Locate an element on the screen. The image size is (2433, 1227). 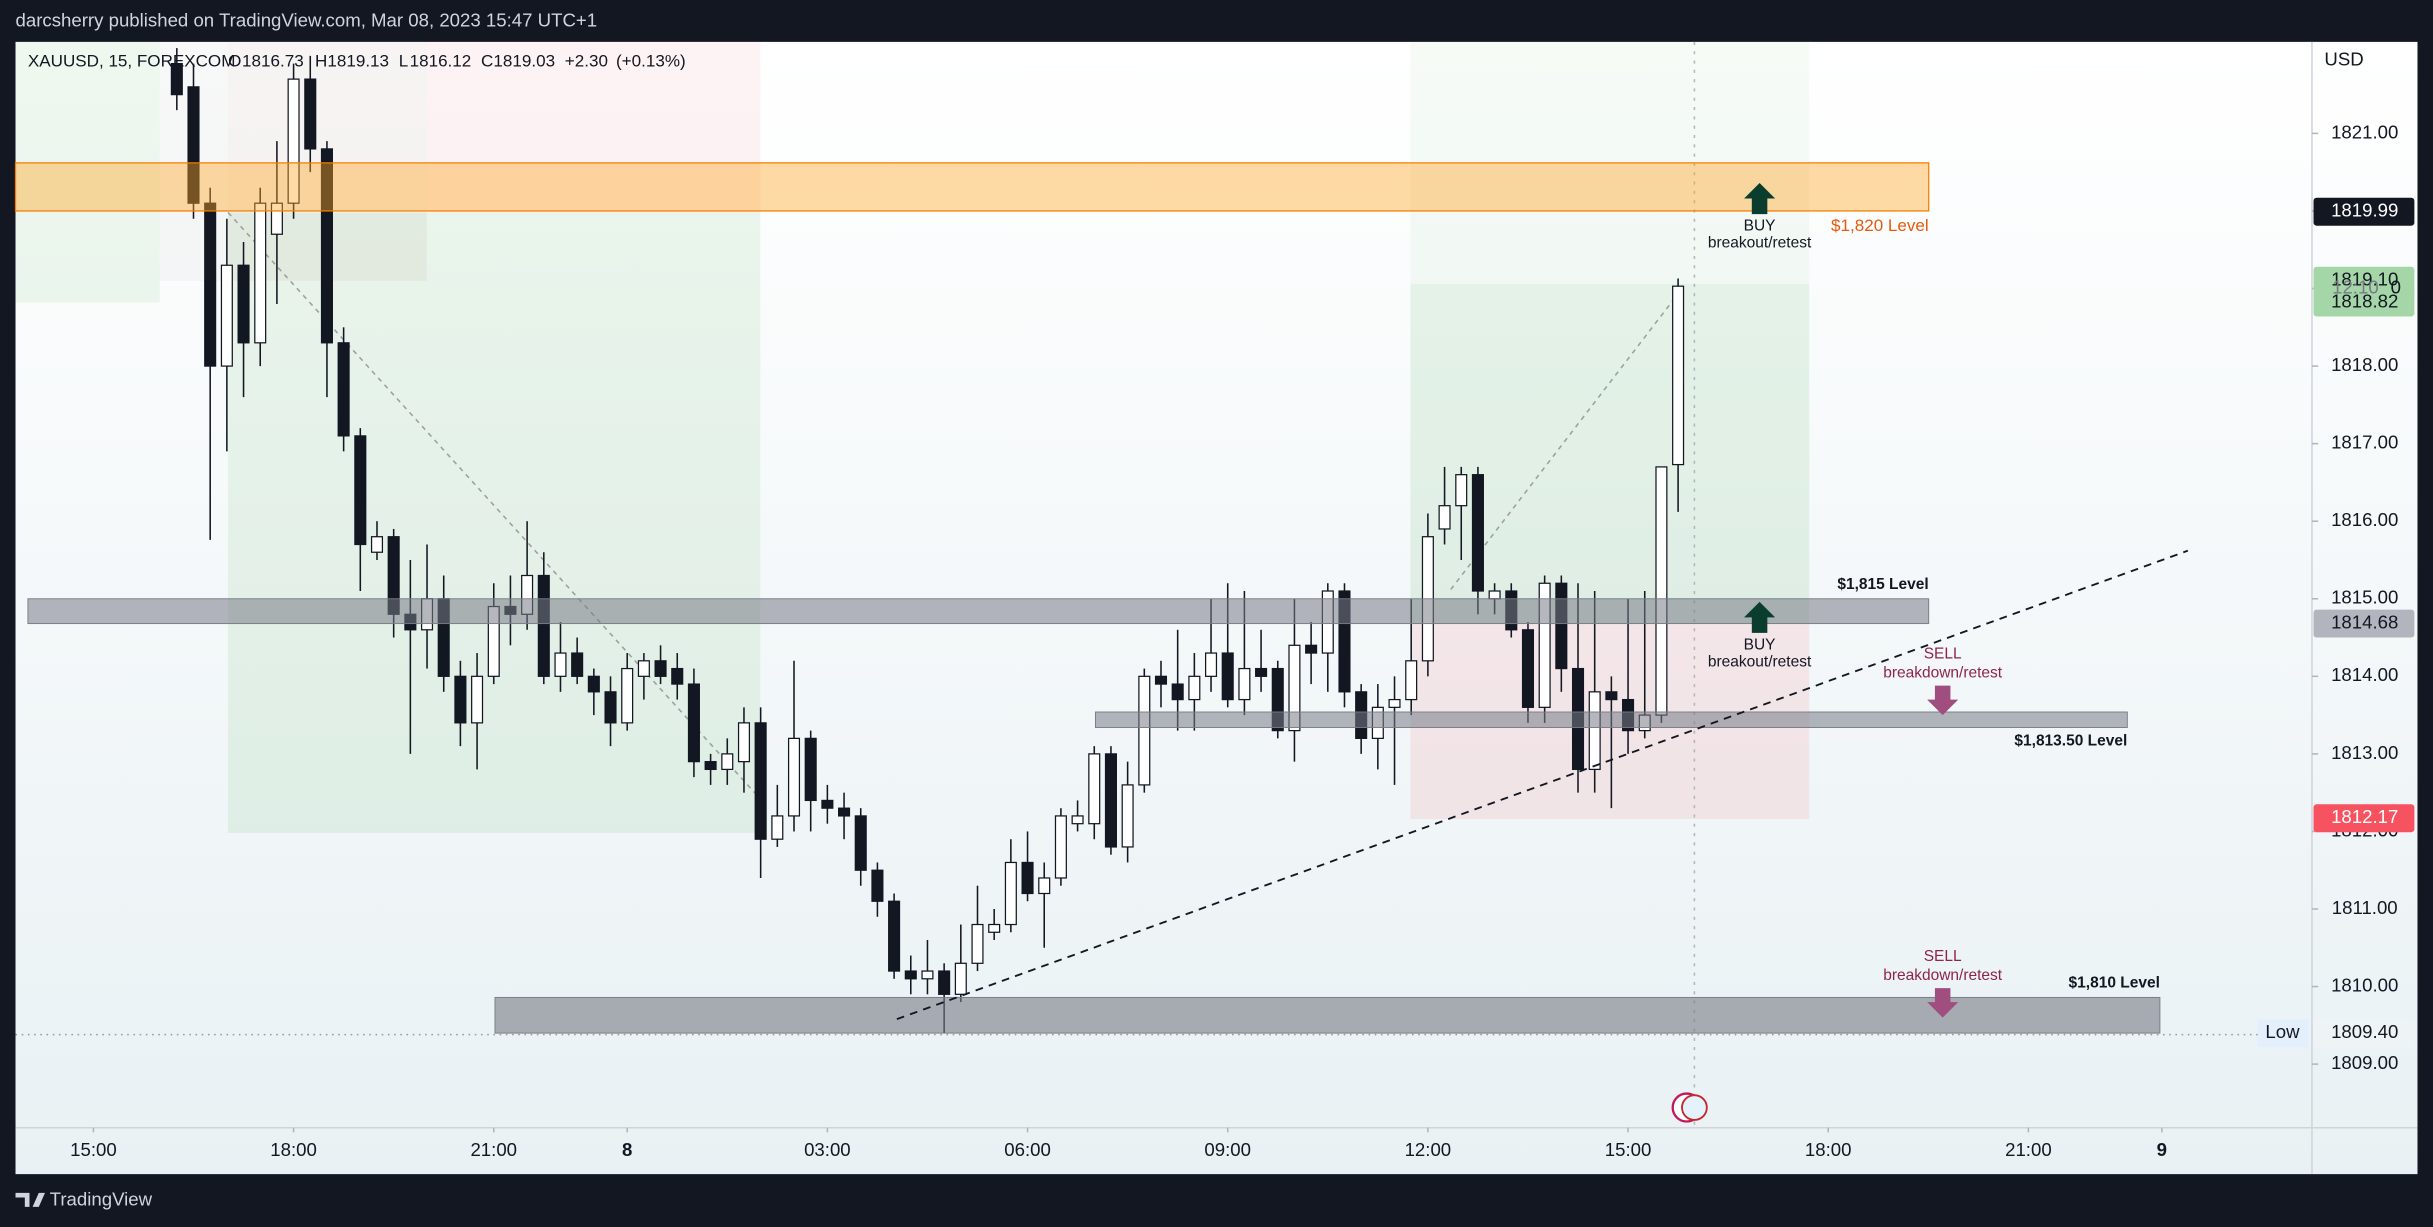
sell-arrow is located at coordinates (1943, 700).